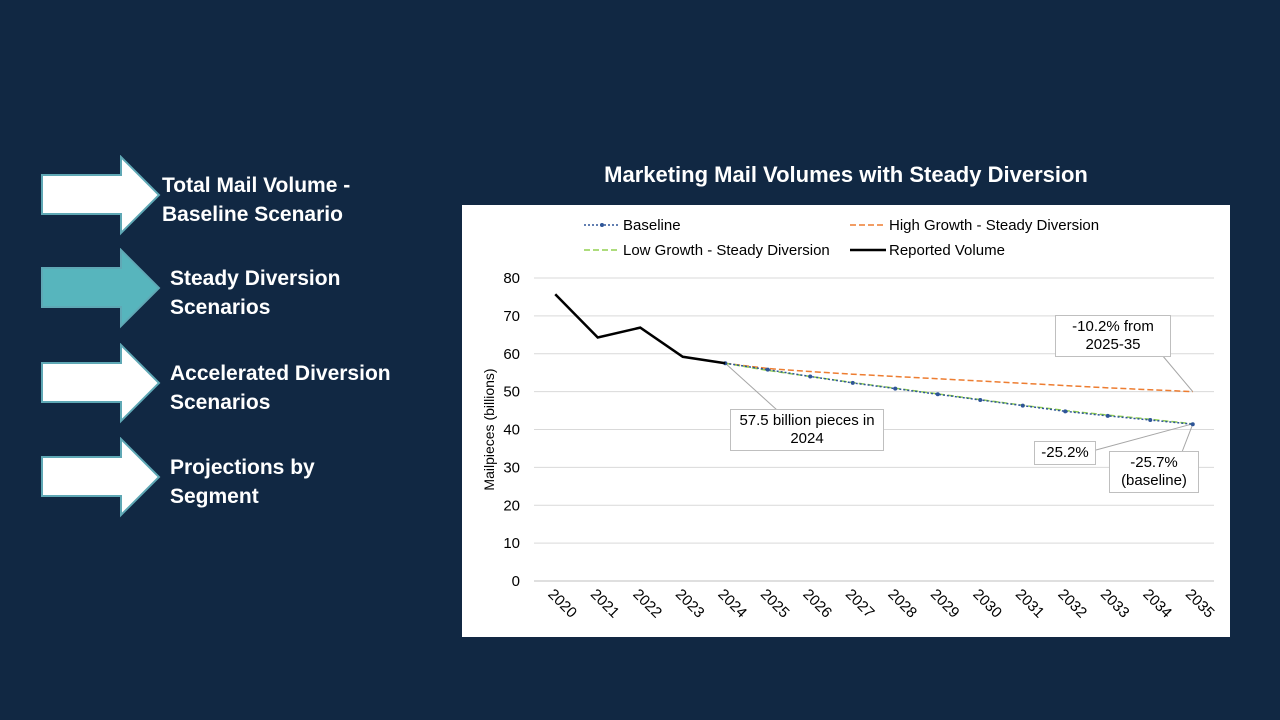 The image size is (1280, 720). Describe the element at coordinates (489, 429) in the screenshot. I see `y-axis-label: Mailpieces (billions)` at that location.